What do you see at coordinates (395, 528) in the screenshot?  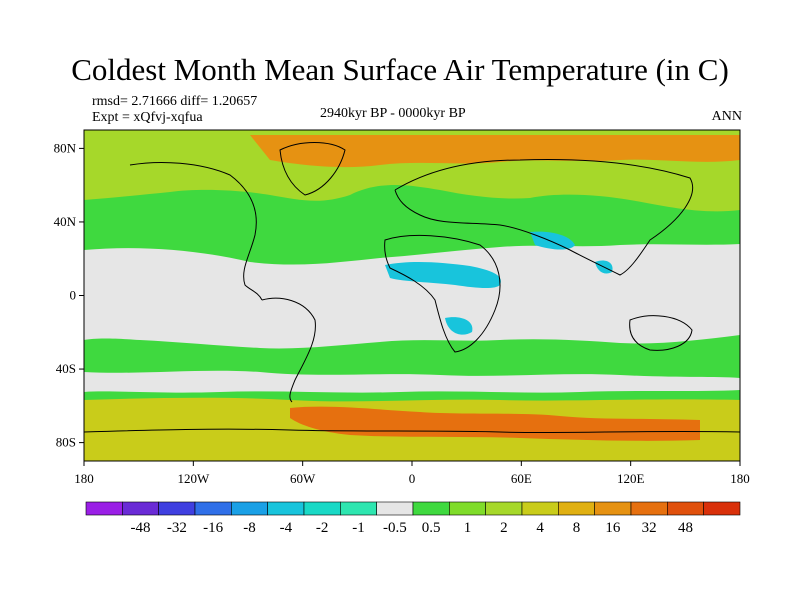 I see `colorbar-label: -0.5` at bounding box center [395, 528].